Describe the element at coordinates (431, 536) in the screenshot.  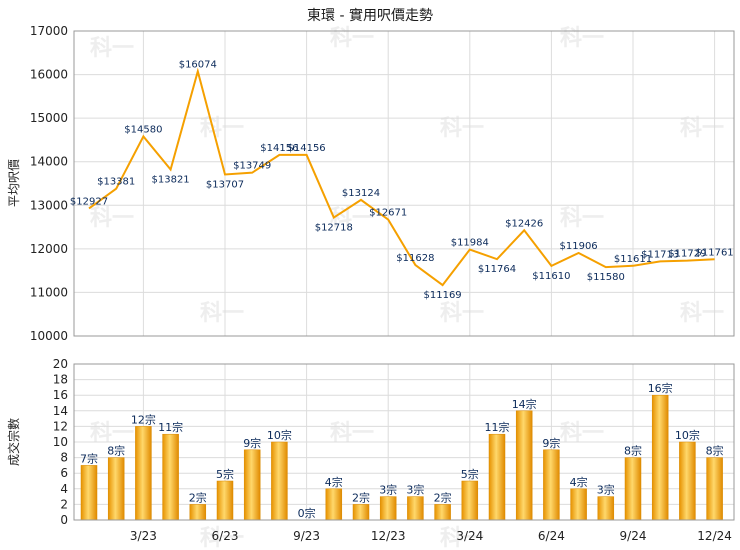
I see `bar-chart-x-ticks: 3/23 6/23 9/23 12/23 3/24 6/24 9/24 12/24` at that location.